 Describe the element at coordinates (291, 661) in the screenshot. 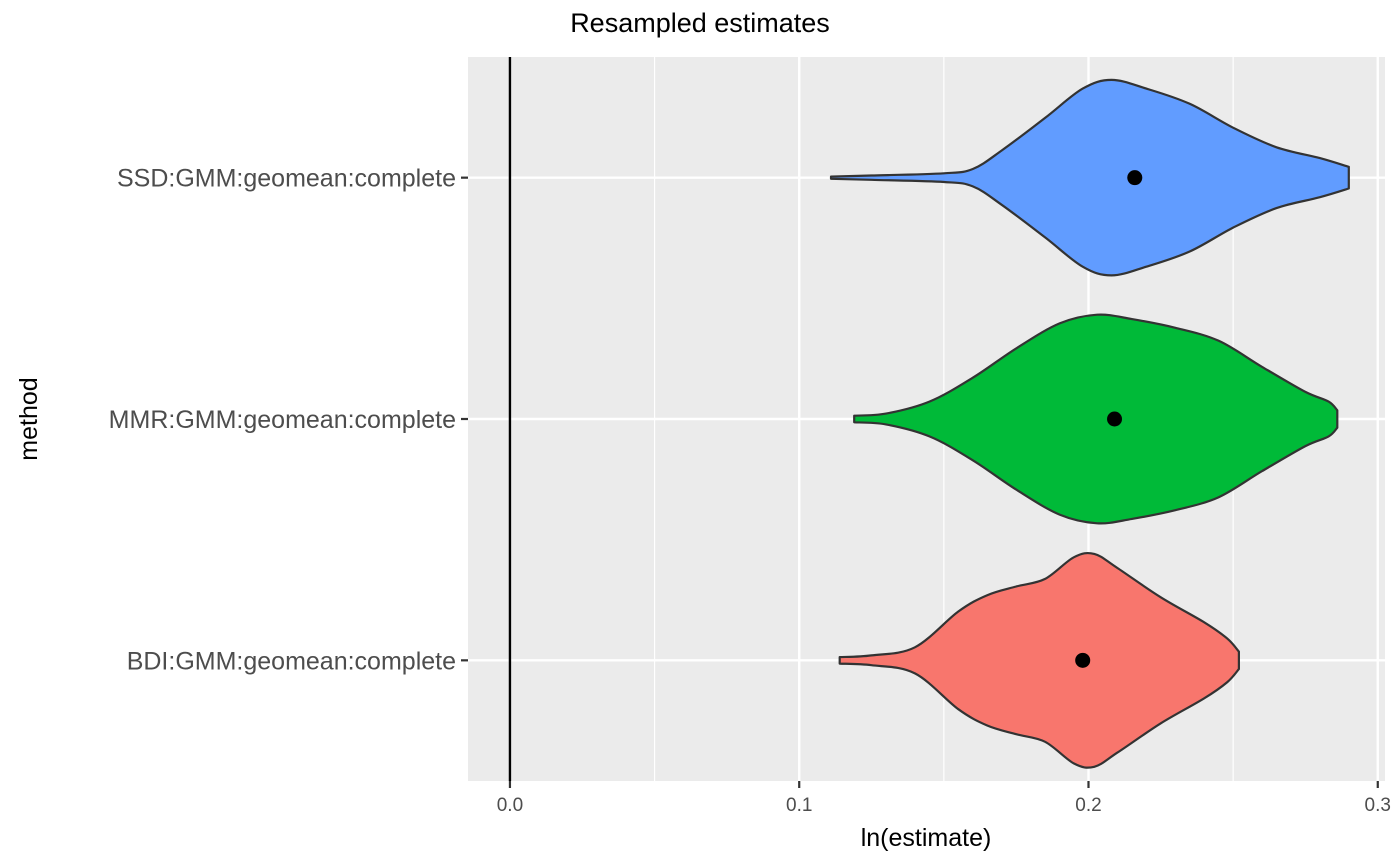

I see `y-tick-label: BDI:GMM:geomean:complete` at that location.